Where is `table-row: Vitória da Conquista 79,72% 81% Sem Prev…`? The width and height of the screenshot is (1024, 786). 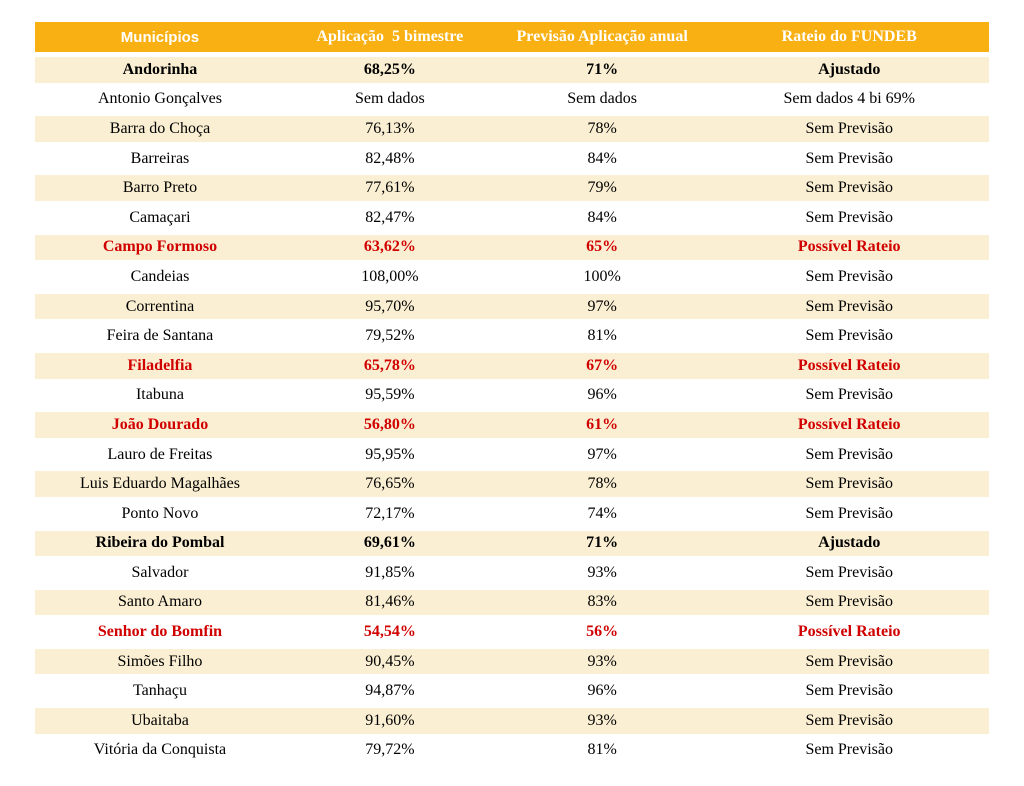
table-row: Vitória da Conquista 79,72% 81% Sem Prev… is located at coordinates (512, 750).